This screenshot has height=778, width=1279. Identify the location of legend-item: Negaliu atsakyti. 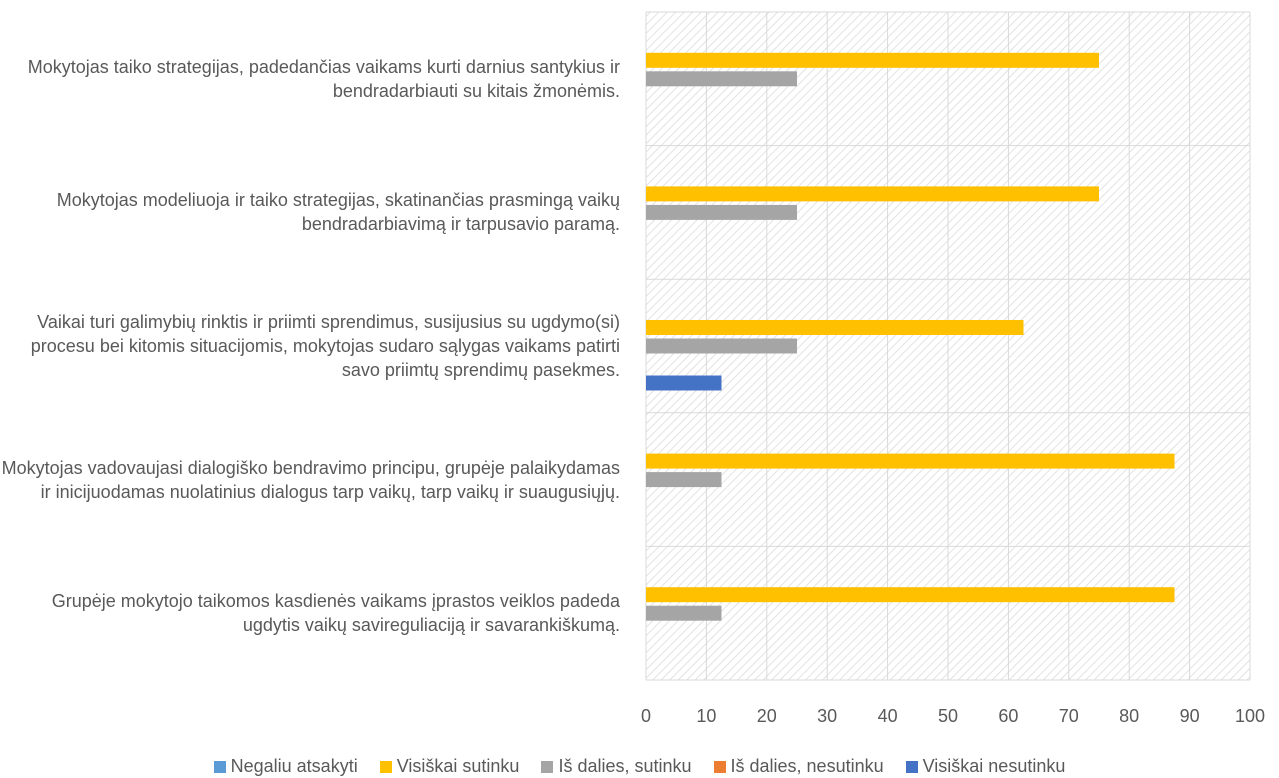
(285, 766).